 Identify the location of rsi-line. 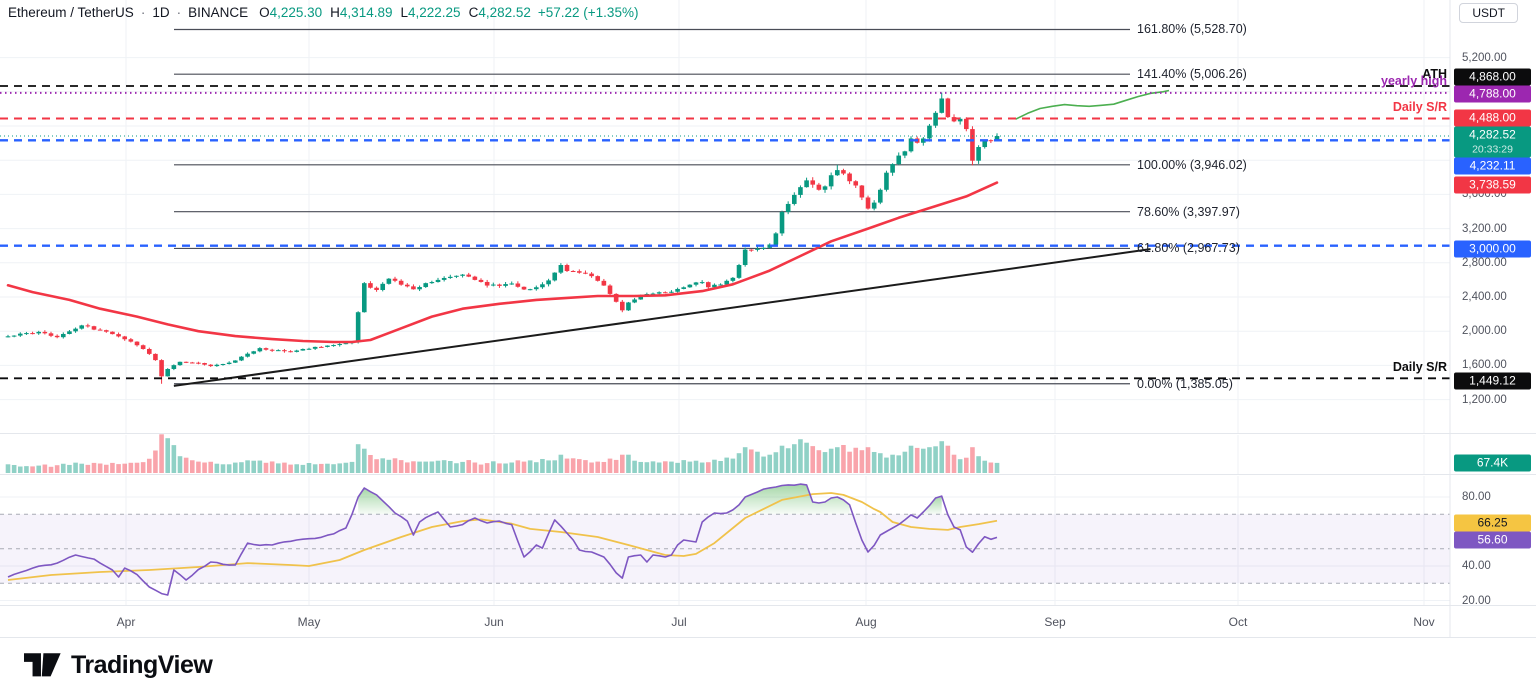
(502, 539).